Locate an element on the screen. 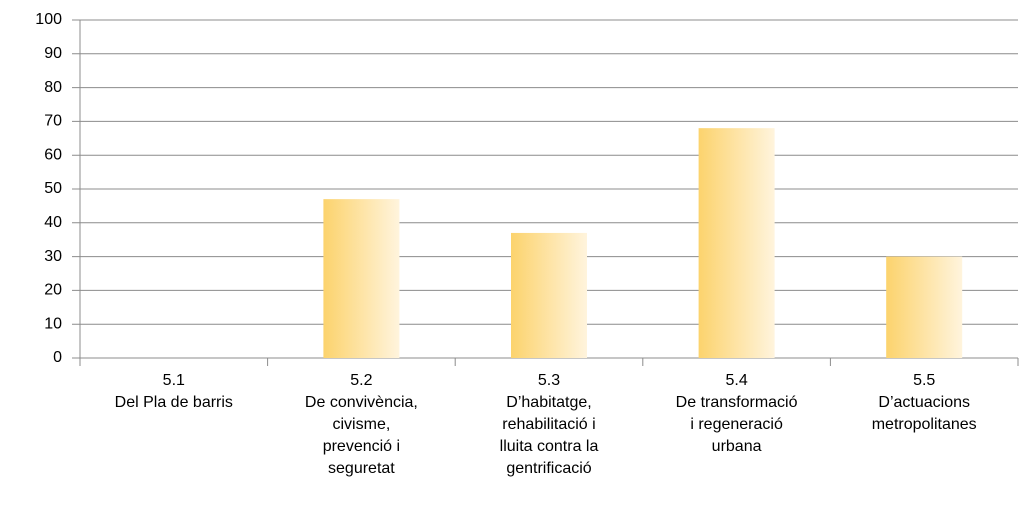 Image resolution: width=1021 pixels, height=529 pixels. x-tick-label: civisme, is located at coordinates (362, 424).